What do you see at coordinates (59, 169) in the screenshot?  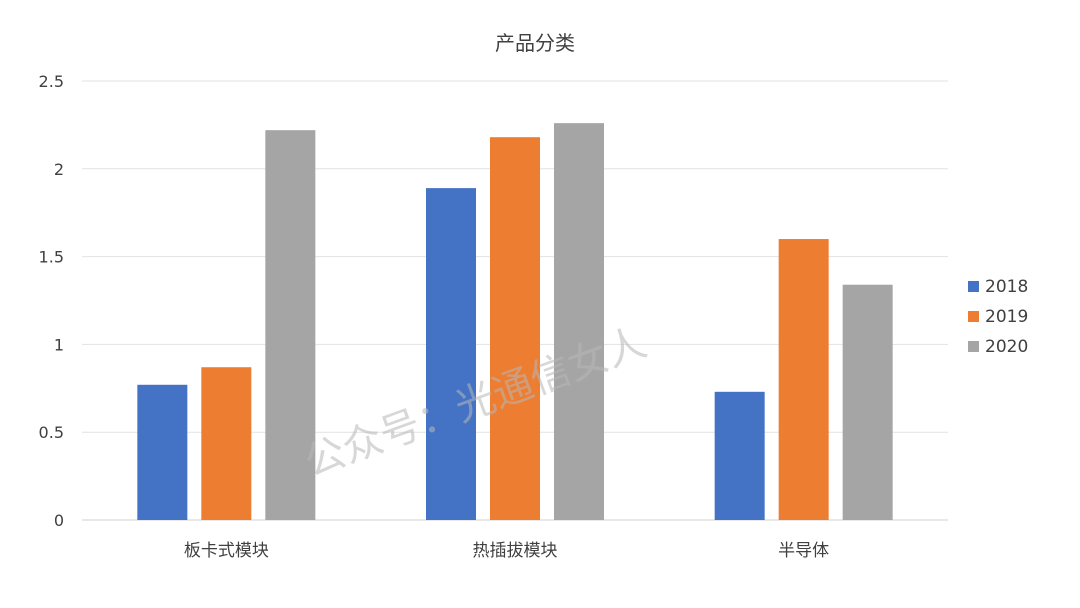 I see `y-tick-label: 2` at bounding box center [59, 169].